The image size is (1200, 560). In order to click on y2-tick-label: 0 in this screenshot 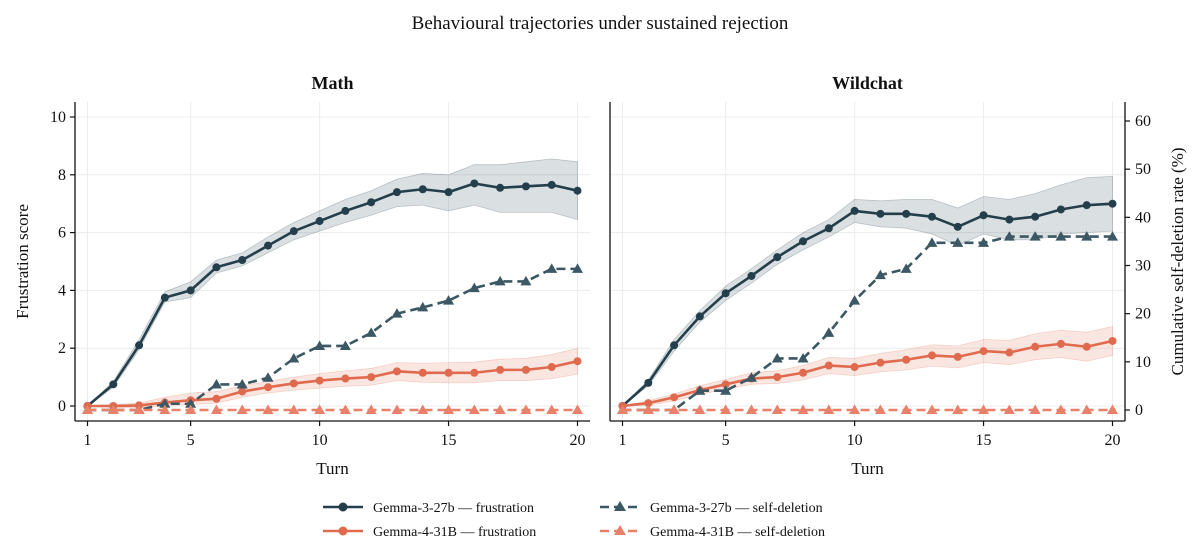, I will do `click(1139, 410)`.